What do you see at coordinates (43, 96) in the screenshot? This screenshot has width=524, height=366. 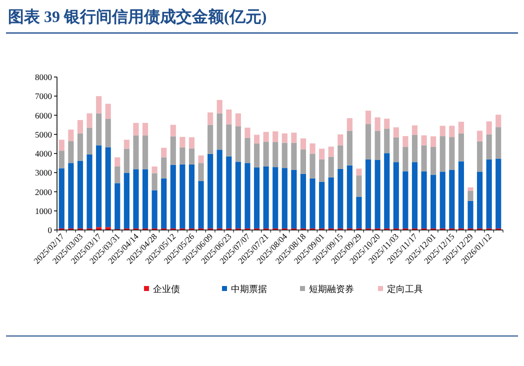 I see `y-tick-label: 7000` at bounding box center [43, 96].